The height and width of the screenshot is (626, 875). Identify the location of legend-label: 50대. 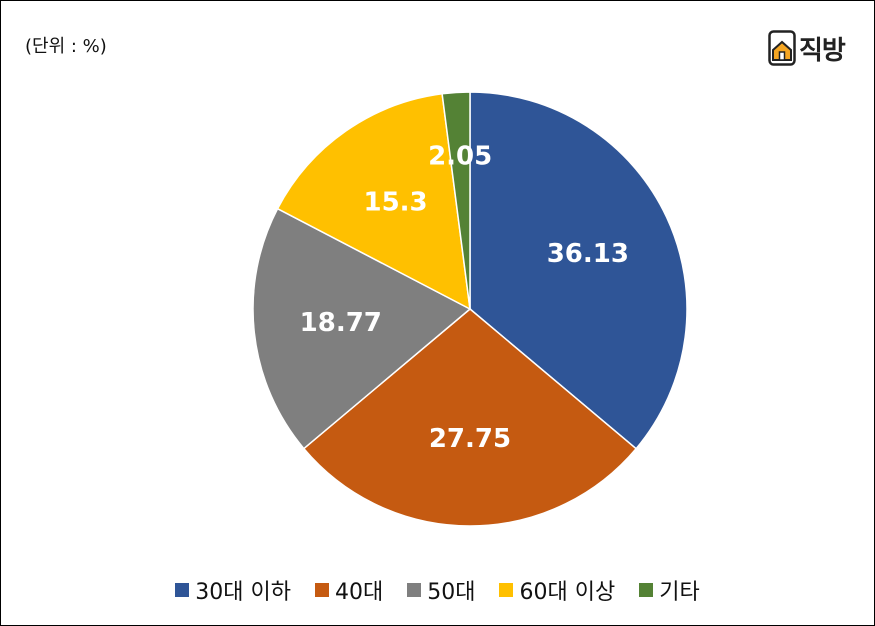
(451, 592).